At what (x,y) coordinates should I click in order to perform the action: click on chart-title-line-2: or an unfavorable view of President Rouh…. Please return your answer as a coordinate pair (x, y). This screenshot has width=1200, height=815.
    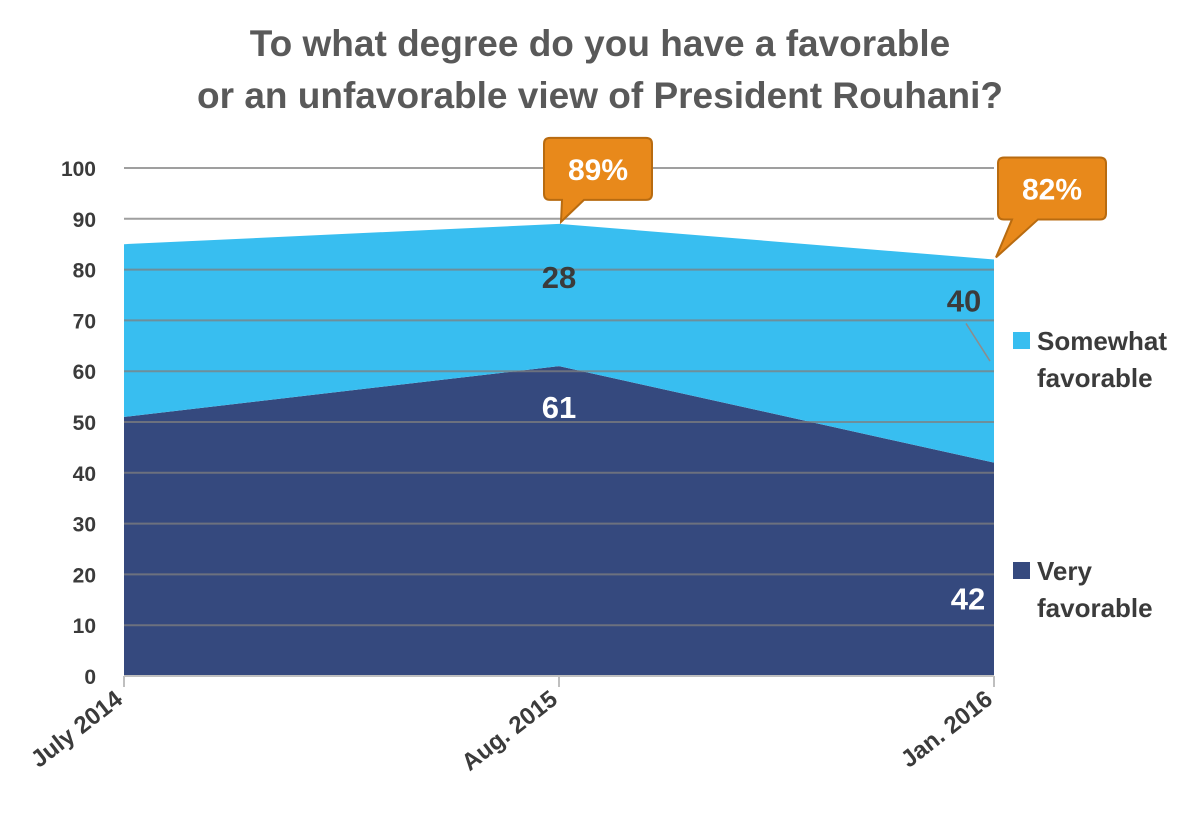
    Looking at the image, I should click on (600, 95).